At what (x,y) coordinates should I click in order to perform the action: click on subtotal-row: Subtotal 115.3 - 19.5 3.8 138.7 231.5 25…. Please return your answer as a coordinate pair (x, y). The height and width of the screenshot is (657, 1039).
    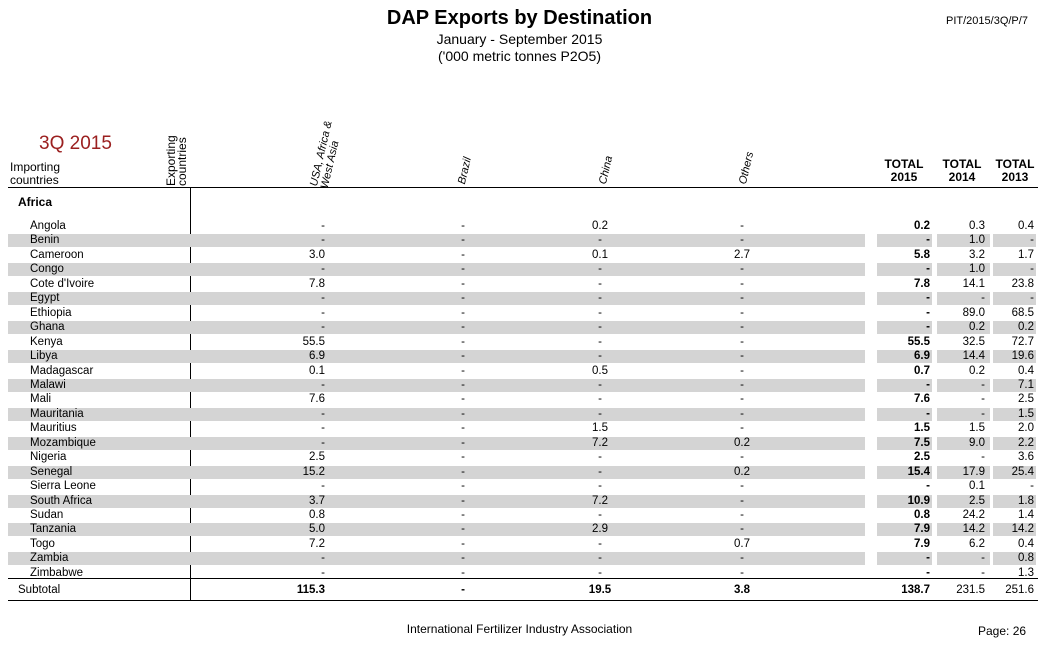
    Looking at the image, I should click on (519, 589).